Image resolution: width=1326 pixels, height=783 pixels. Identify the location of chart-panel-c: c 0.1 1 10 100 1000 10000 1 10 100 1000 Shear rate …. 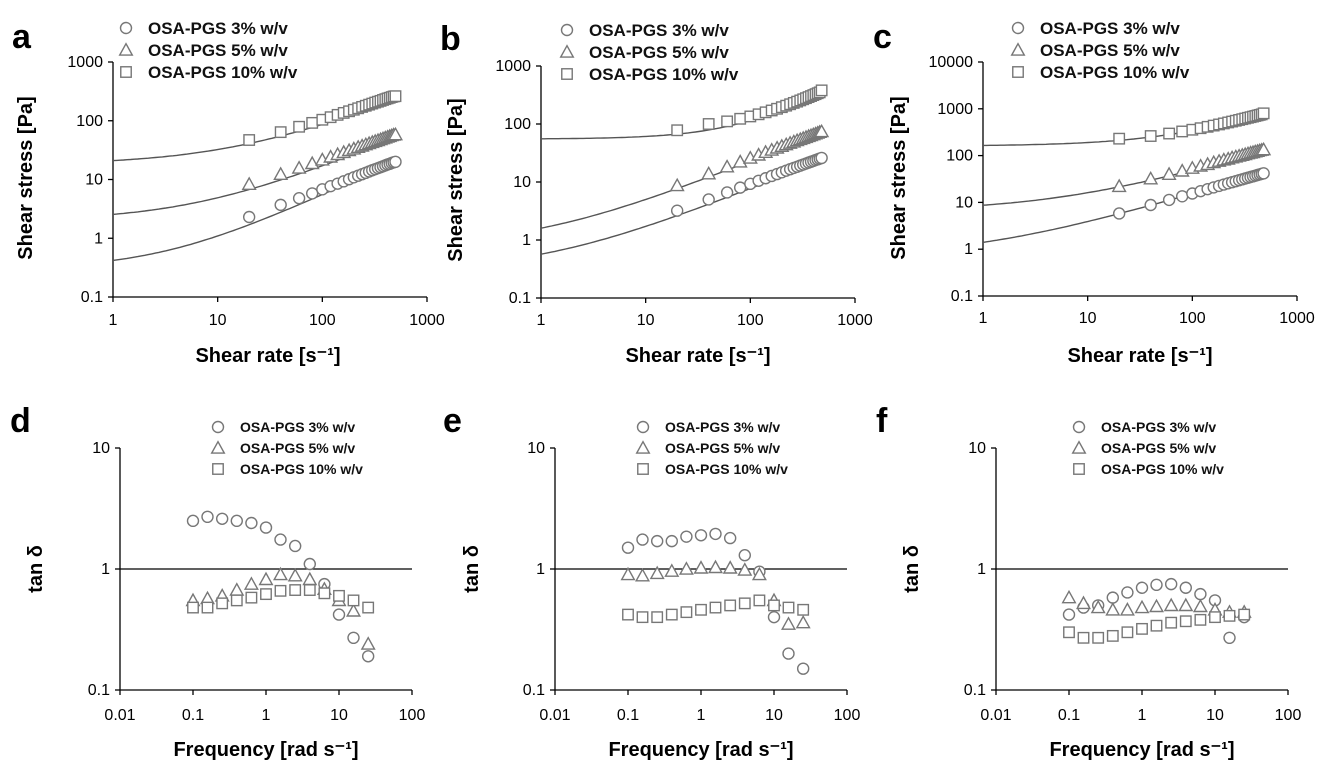
(1094, 192).